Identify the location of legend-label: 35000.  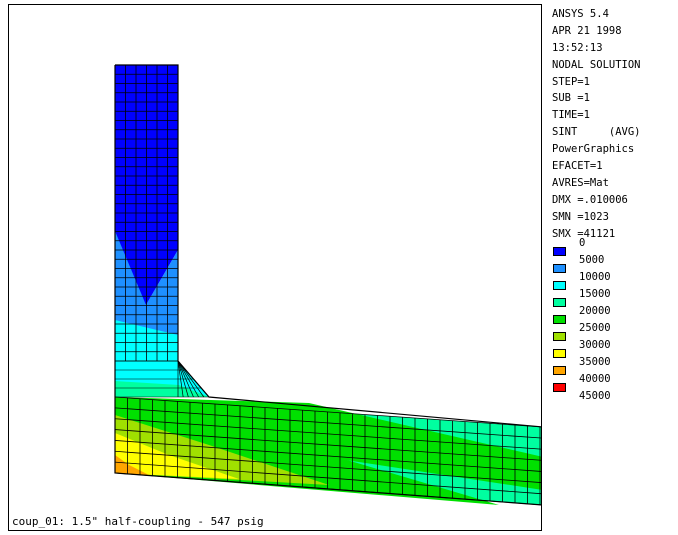
(595, 362).